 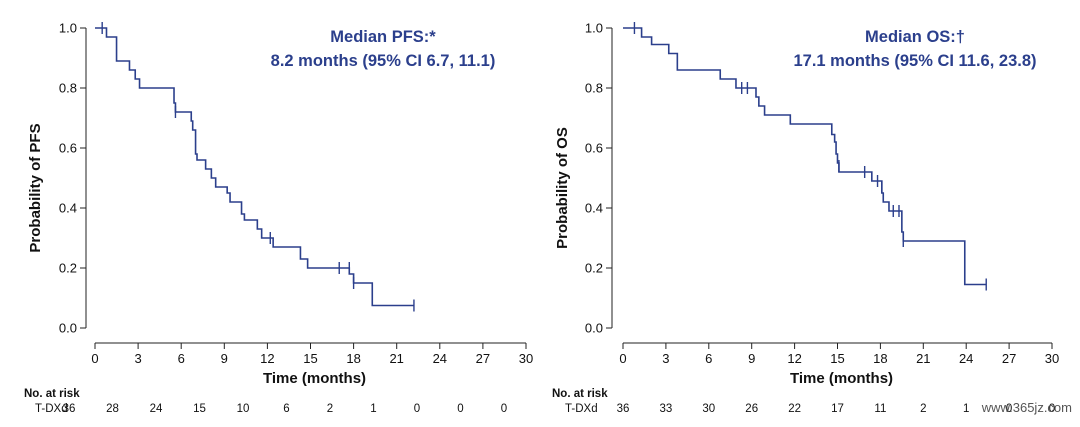 I want to click on risk-table-value: 17, so click(x=837, y=409).